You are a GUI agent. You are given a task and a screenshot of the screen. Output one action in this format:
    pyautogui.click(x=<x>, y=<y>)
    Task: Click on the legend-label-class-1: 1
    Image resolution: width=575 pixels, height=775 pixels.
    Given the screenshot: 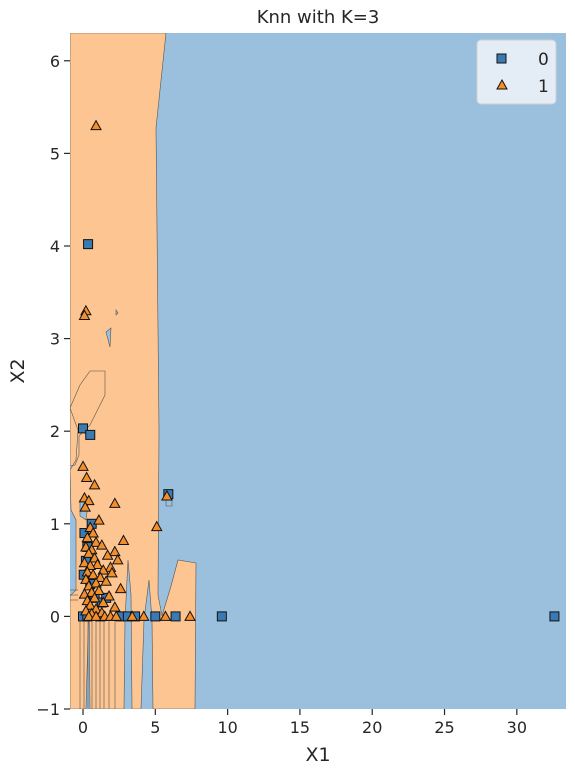 What is the action you would take?
    pyautogui.click(x=543, y=87)
    